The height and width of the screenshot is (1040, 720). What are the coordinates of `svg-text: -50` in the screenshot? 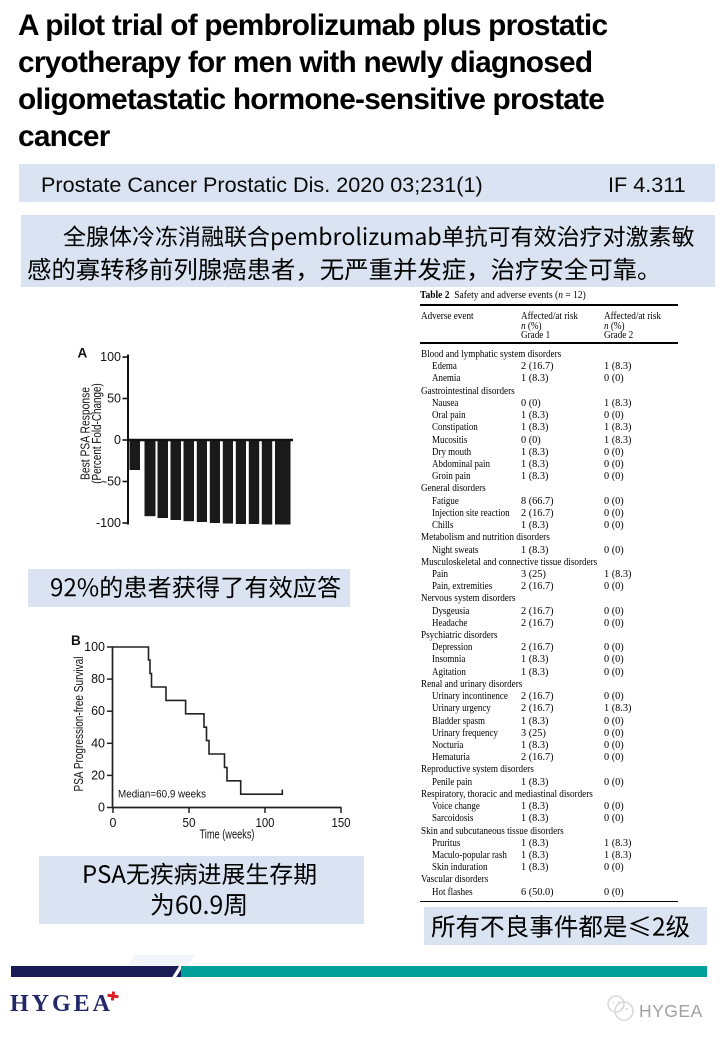 It's located at (112, 482).